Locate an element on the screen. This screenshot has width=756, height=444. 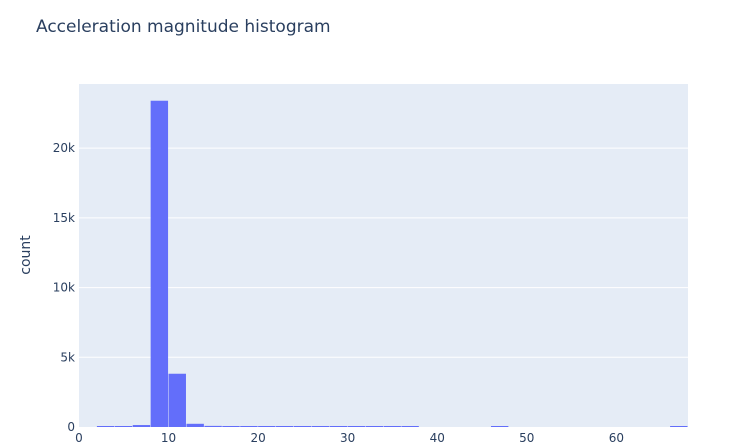
x-tick-label: 50 is located at coordinates (526, 437).